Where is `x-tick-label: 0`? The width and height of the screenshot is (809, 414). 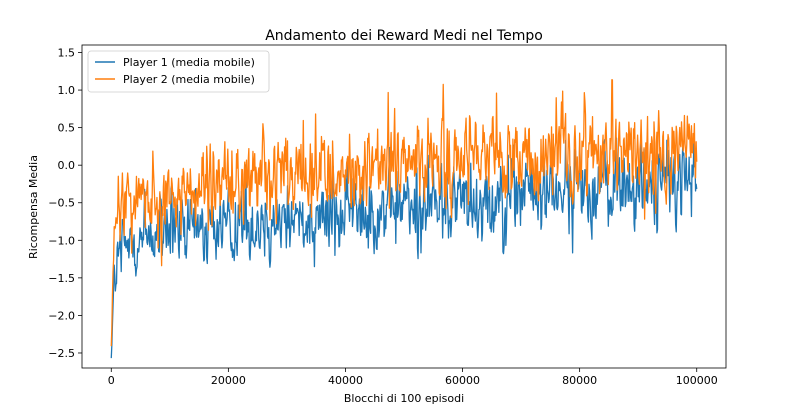 x-tick-label: 0 is located at coordinates (111, 380).